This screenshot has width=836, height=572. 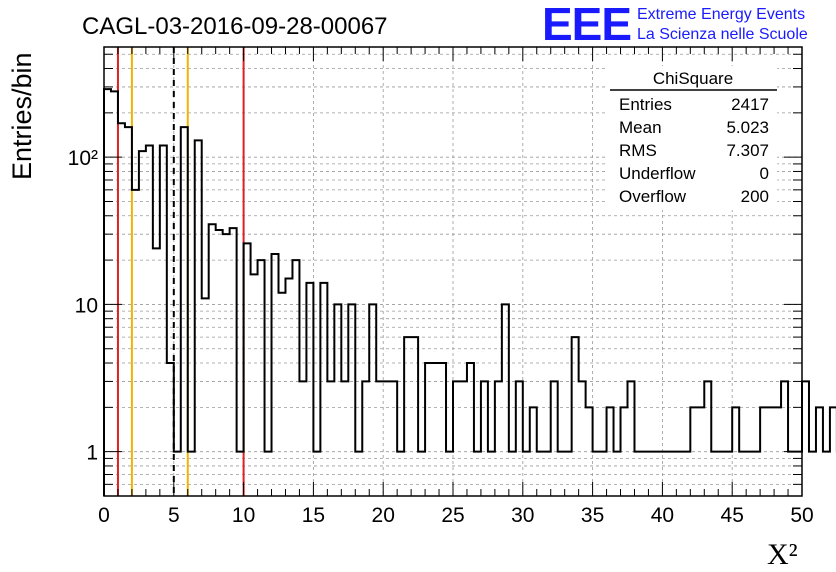 What do you see at coordinates (747, 127) in the screenshot?
I see `stats-row-value: 5.023` at bounding box center [747, 127].